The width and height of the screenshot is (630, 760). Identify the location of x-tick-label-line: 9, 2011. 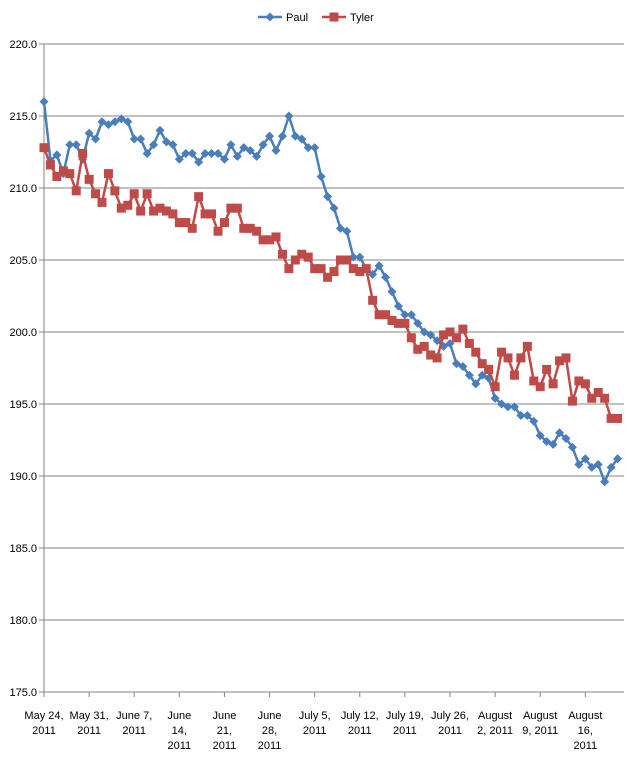
(540, 731).